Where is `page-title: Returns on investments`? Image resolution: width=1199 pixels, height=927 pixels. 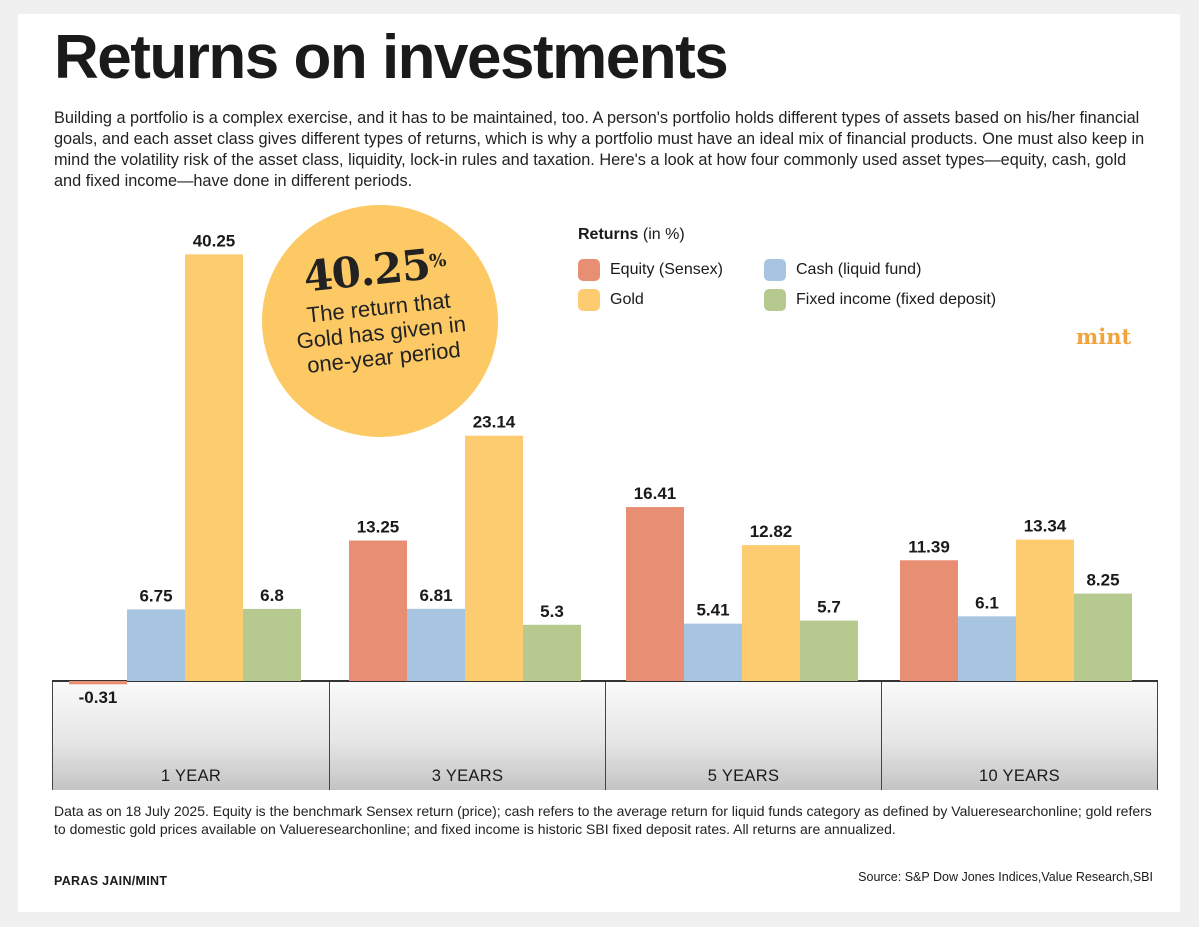
page-title: Returns on investments is located at coordinates (391, 57).